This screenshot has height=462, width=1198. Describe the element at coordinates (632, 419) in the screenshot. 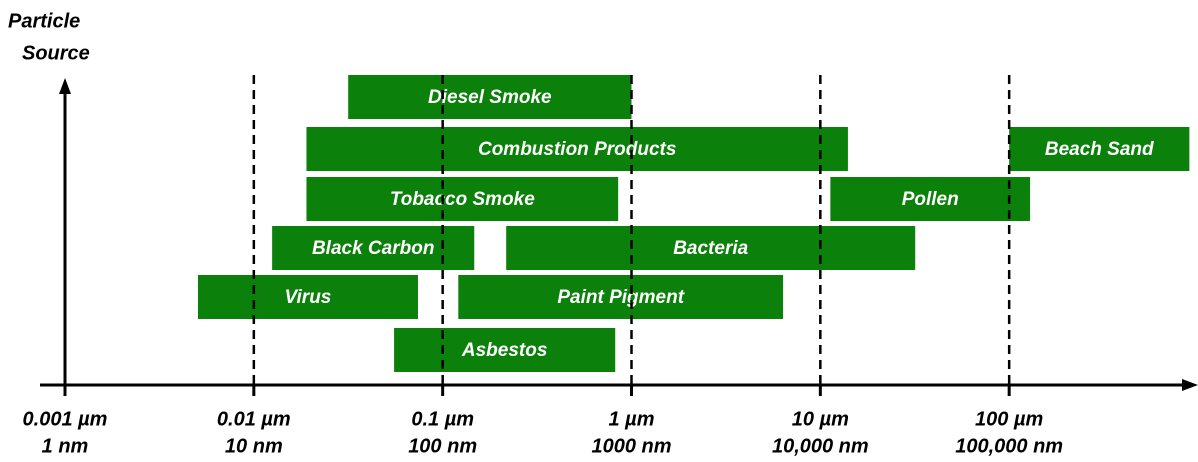

I see `x-tick-label: 1 µm` at that location.